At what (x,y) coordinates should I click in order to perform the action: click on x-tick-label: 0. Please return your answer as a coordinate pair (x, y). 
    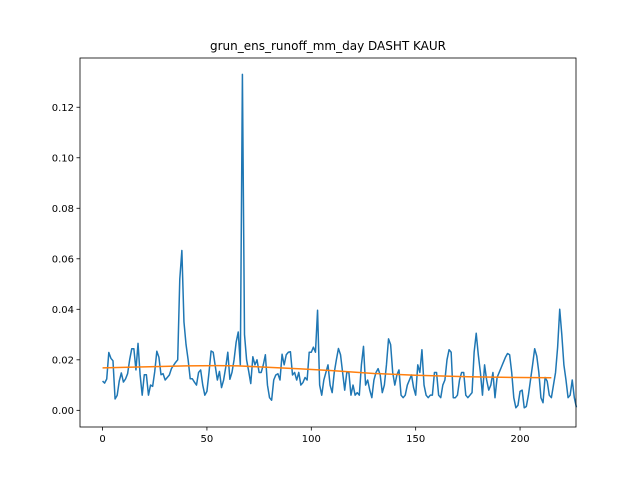
    Looking at the image, I should click on (102, 439).